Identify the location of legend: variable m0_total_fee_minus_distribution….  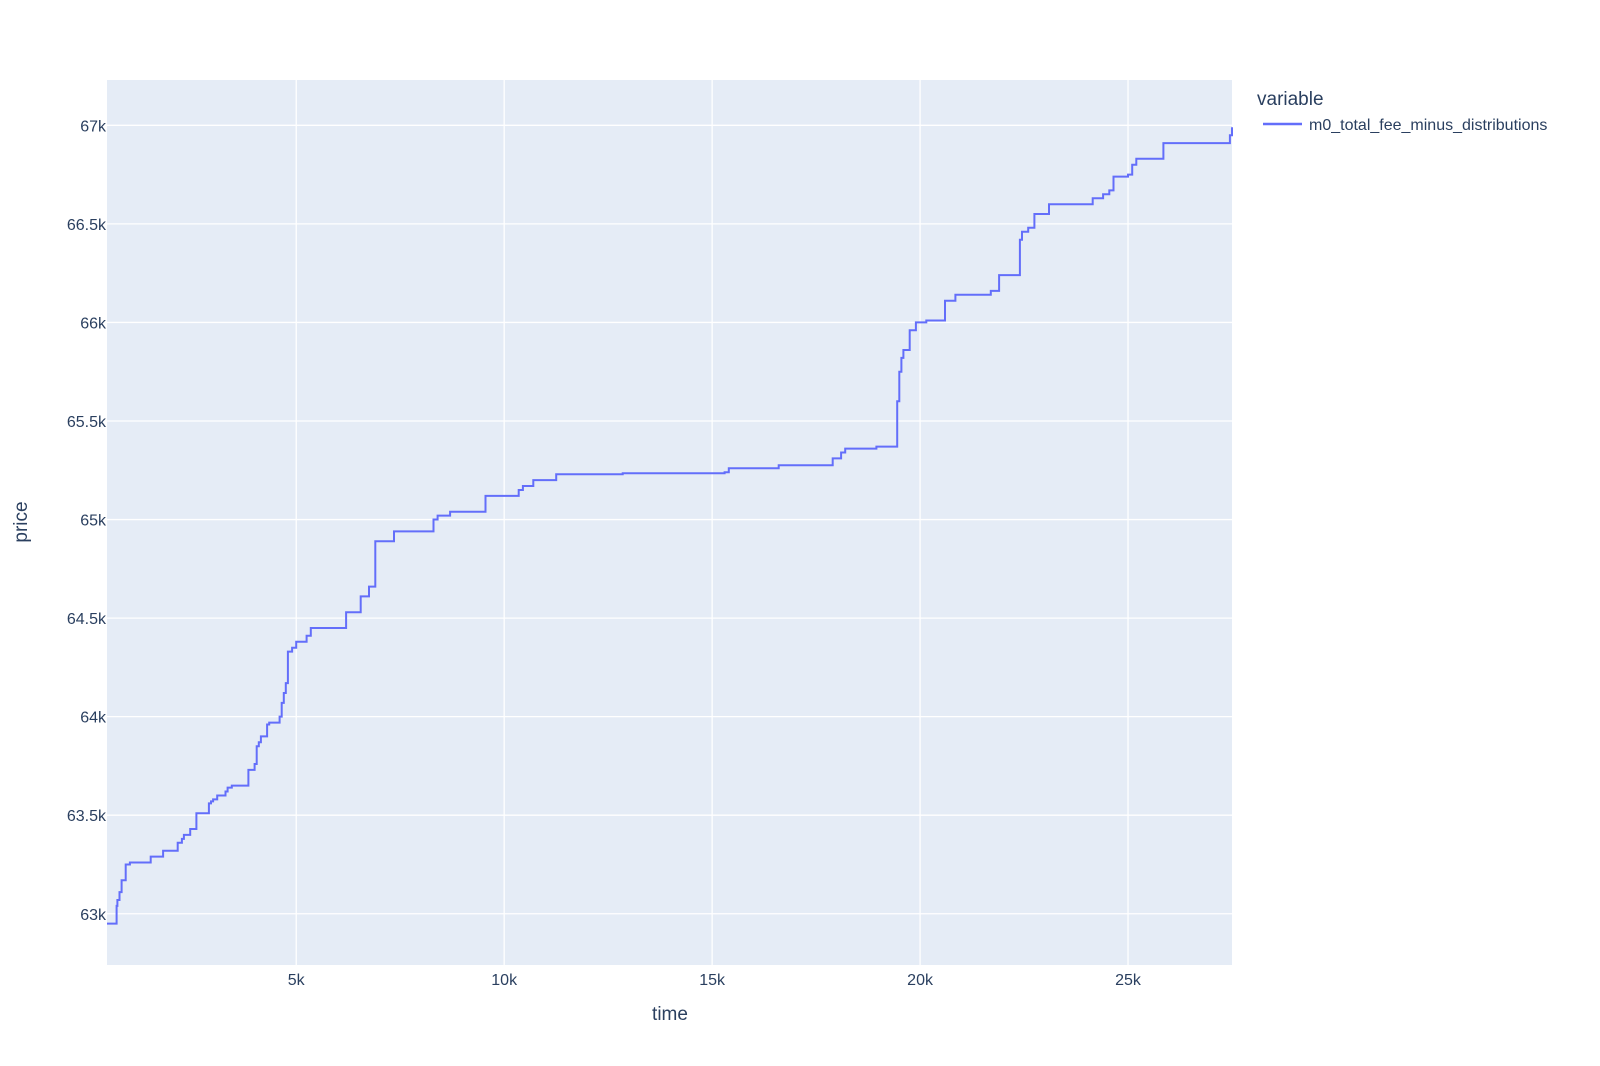
(1402, 111).